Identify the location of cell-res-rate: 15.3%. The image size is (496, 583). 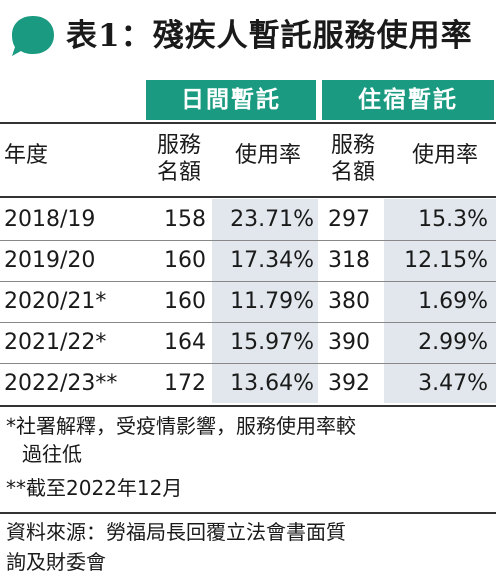
(453, 219).